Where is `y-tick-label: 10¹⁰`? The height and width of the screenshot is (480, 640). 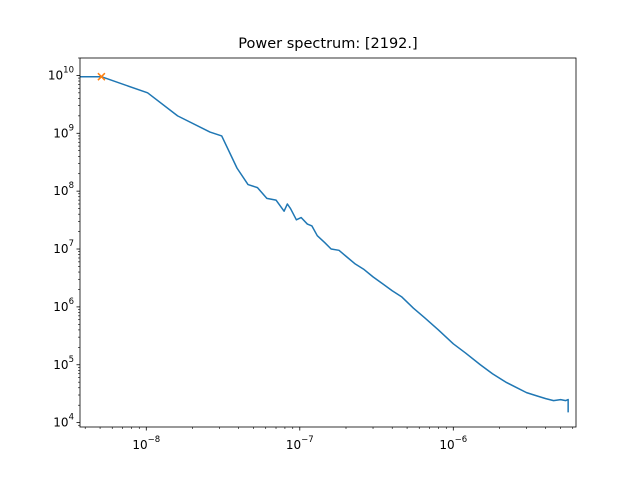 y-tick-label: 10¹⁰ is located at coordinates (61, 73).